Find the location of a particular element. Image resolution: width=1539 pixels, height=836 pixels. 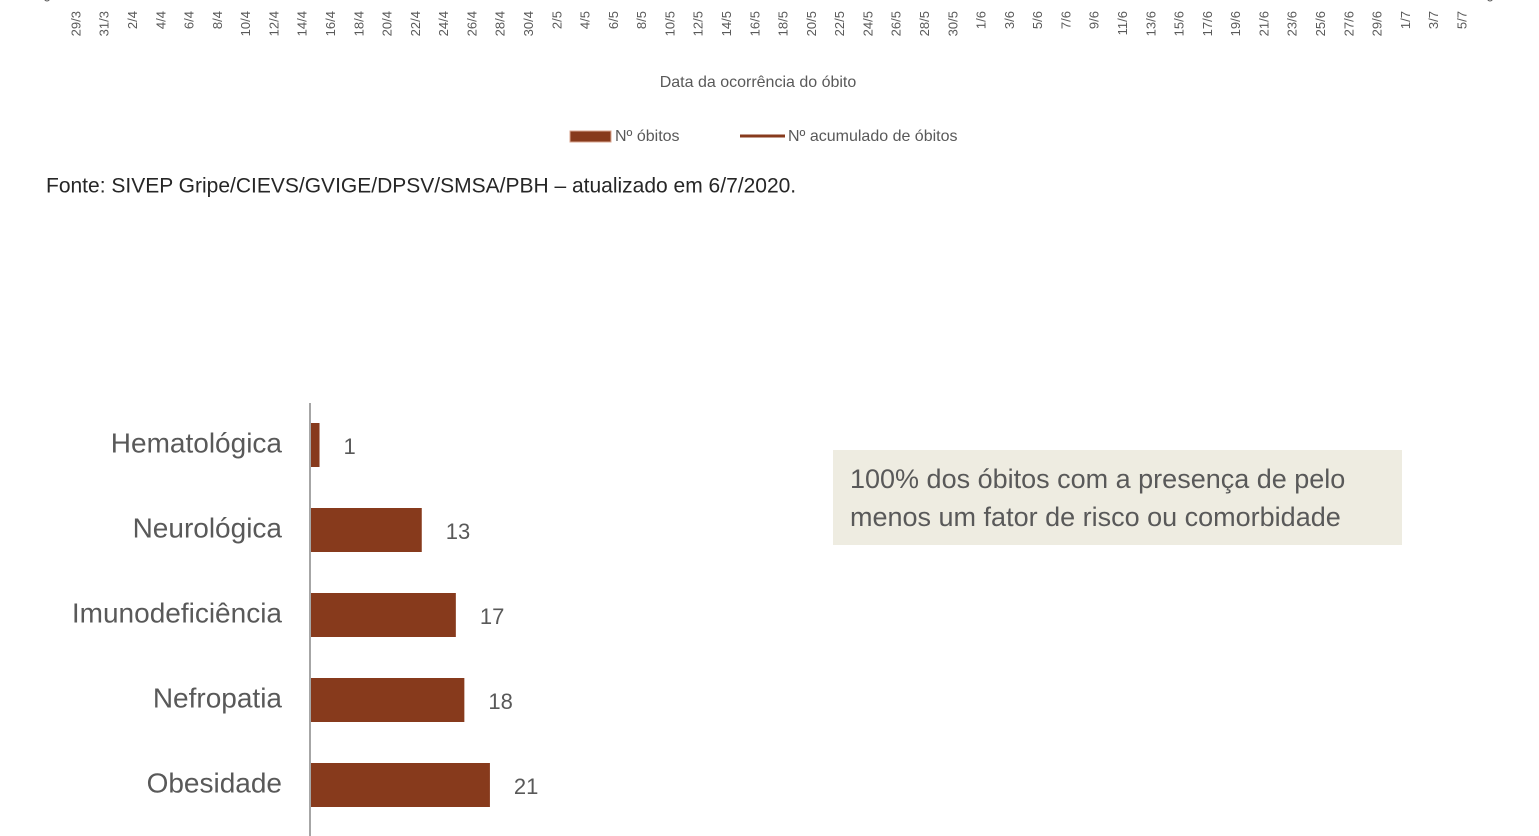

legend-swatch is located at coordinates (590, 136).